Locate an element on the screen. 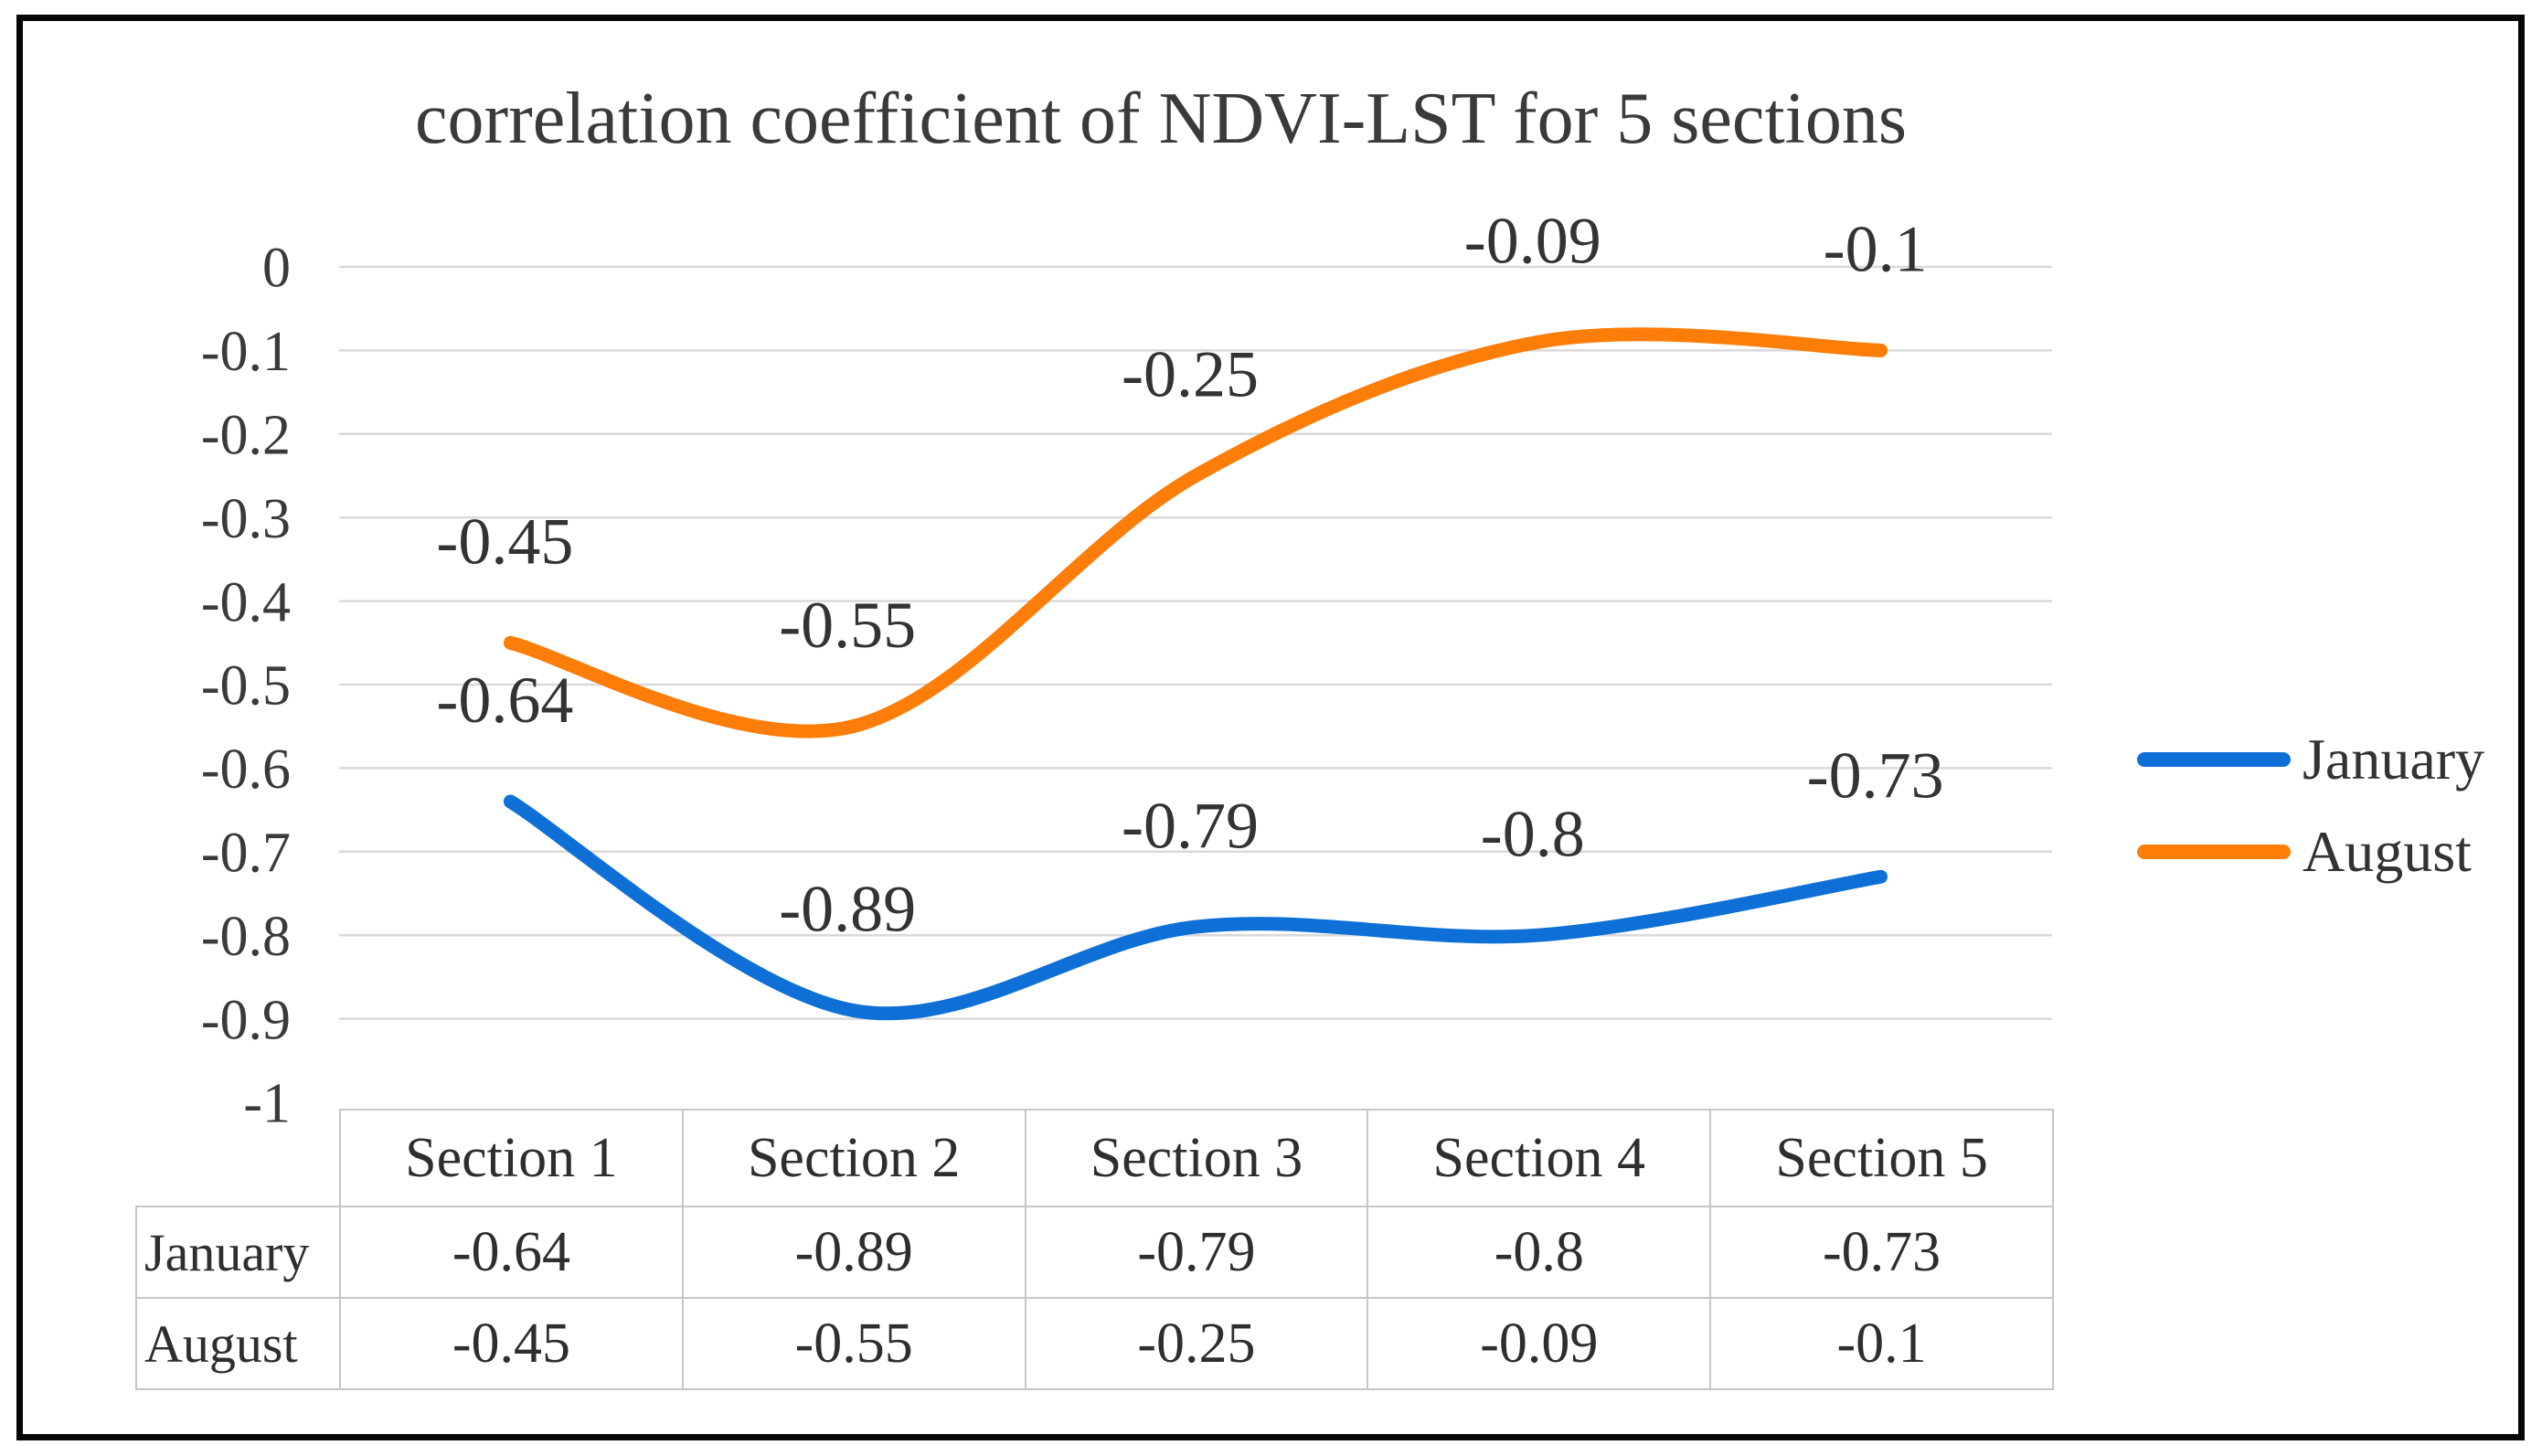  table-cell: -0.73 is located at coordinates (1881, 1252).